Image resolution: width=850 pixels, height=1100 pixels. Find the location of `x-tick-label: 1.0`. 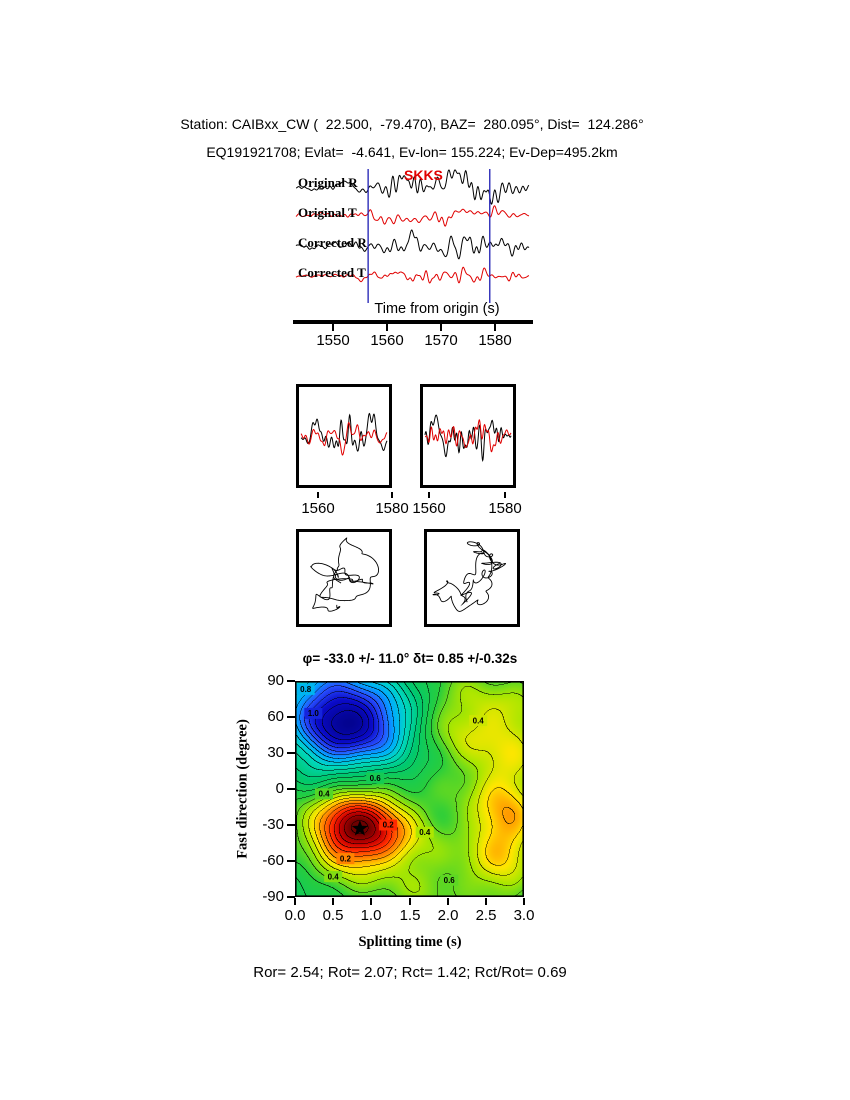

x-tick-label: 1.0 is located at coordinates (371, 915).